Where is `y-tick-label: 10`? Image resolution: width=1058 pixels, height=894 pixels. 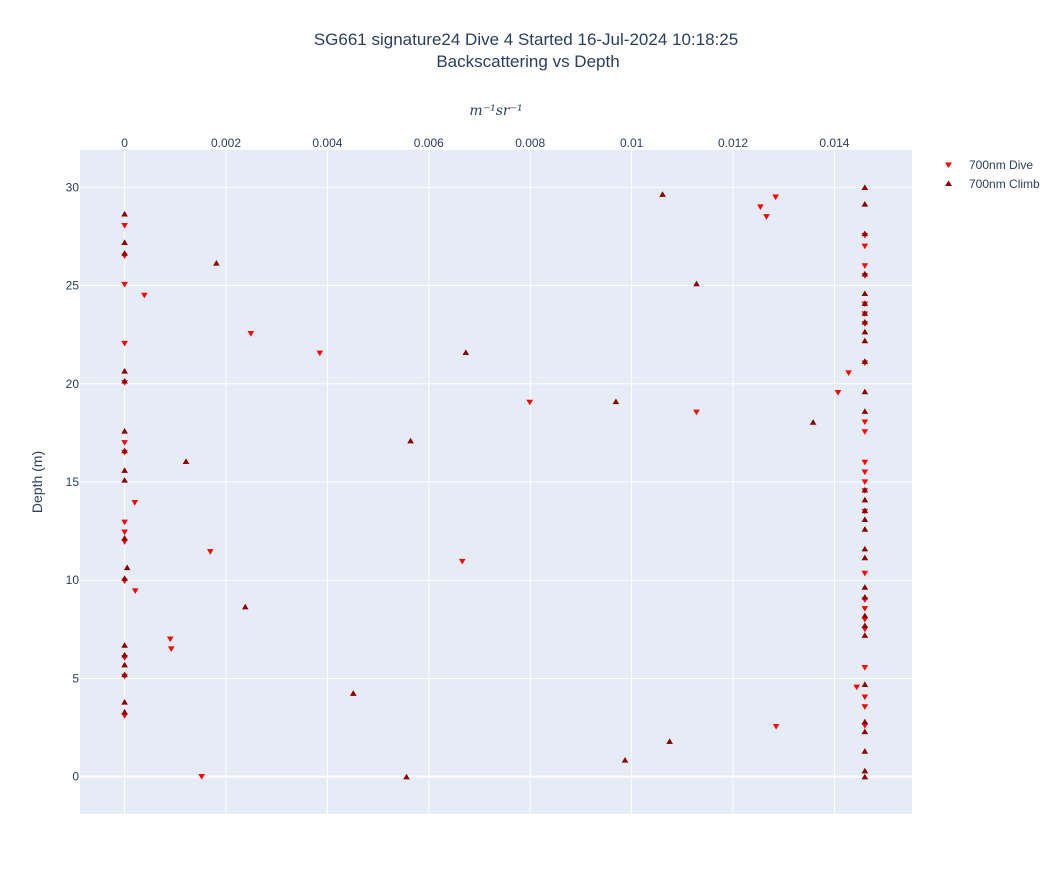
y-tick-label: 10 is located at coordinates (73, 580).